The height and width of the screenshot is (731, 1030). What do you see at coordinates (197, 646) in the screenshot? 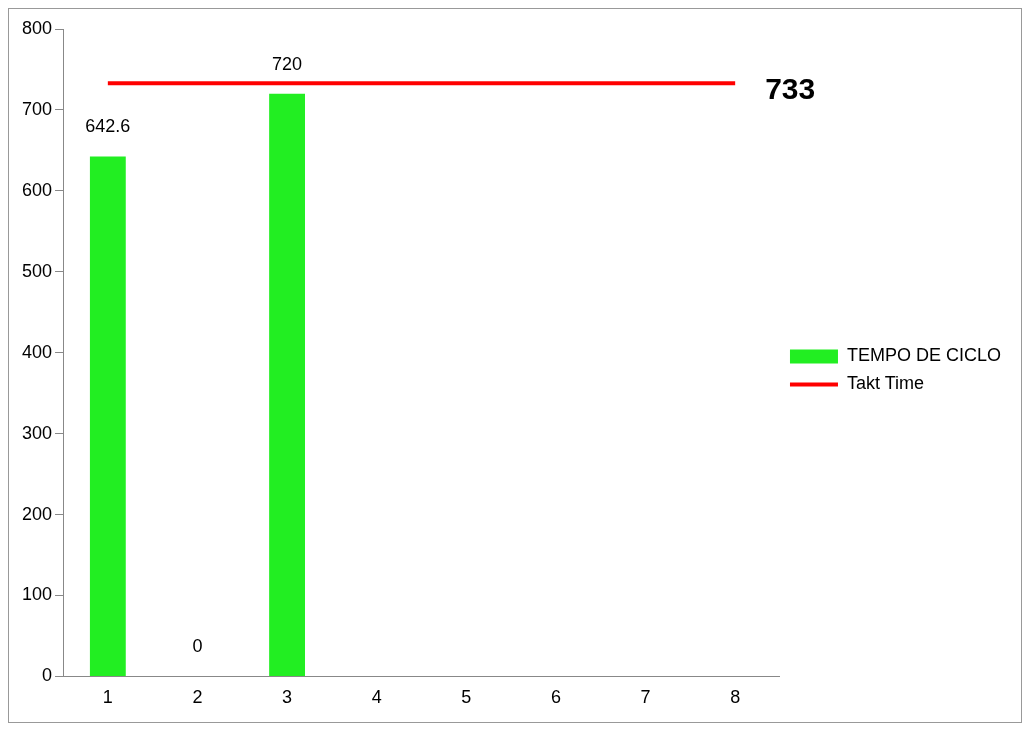
I see `data-label: 0` at bounding box center [197, 646].